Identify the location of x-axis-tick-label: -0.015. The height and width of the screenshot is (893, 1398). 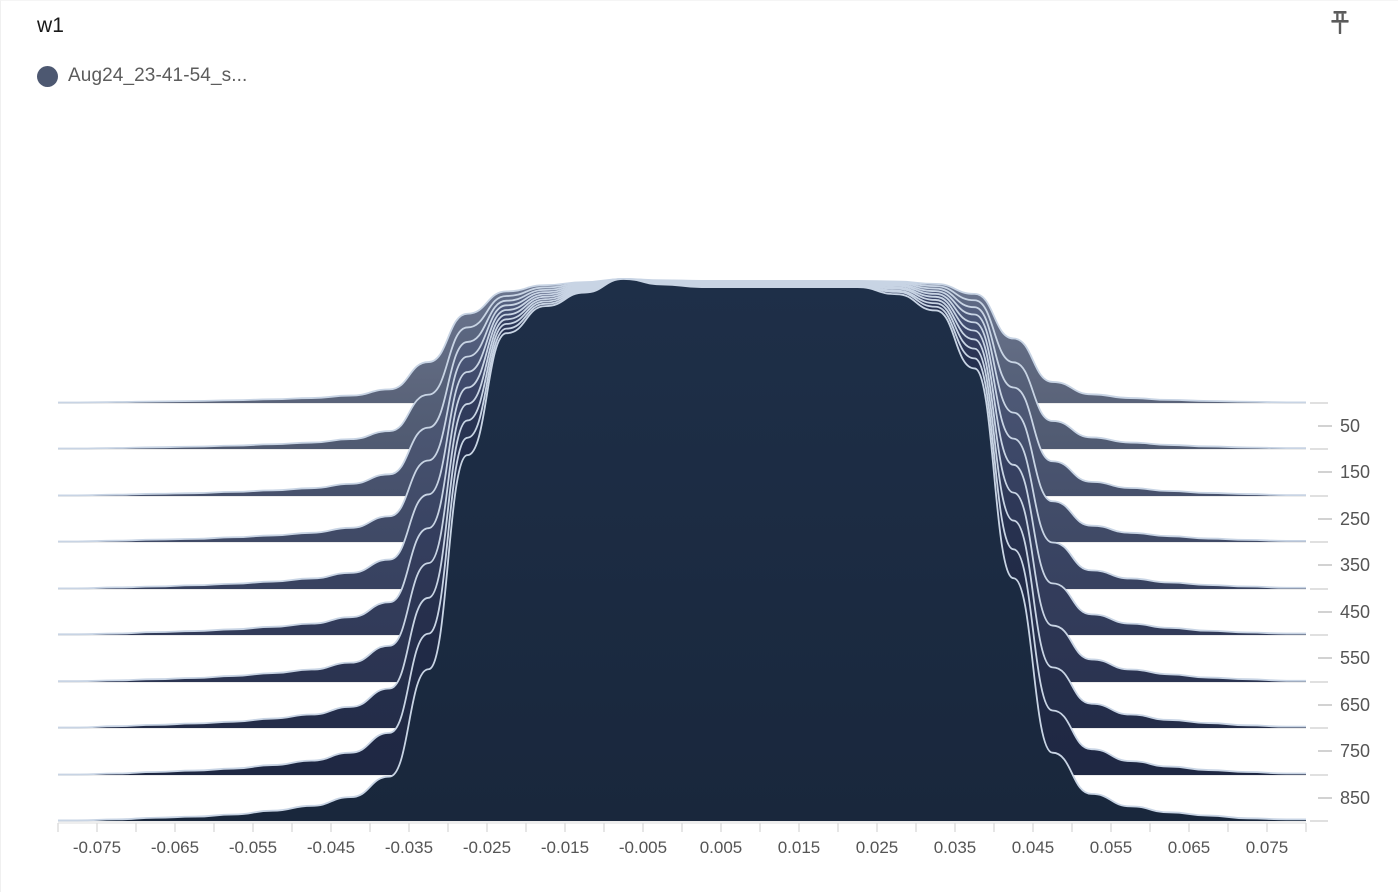
(565, 847).